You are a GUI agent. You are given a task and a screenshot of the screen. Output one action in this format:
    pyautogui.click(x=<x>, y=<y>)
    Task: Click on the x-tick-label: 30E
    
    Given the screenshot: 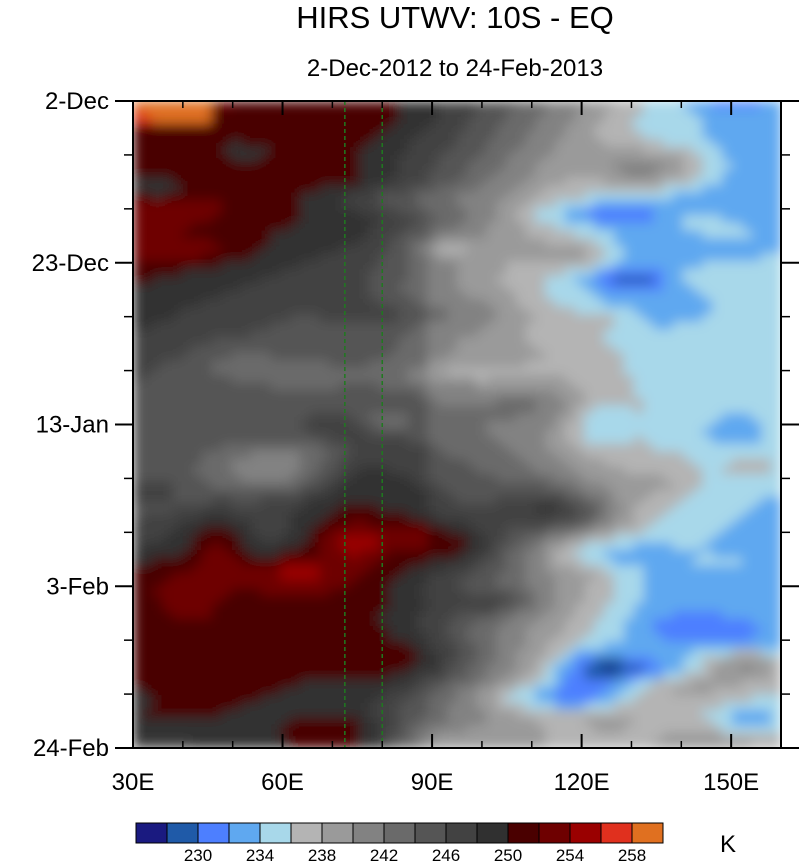 What is the action you would take?
    pyautogui.click(x=133, y=782)
    